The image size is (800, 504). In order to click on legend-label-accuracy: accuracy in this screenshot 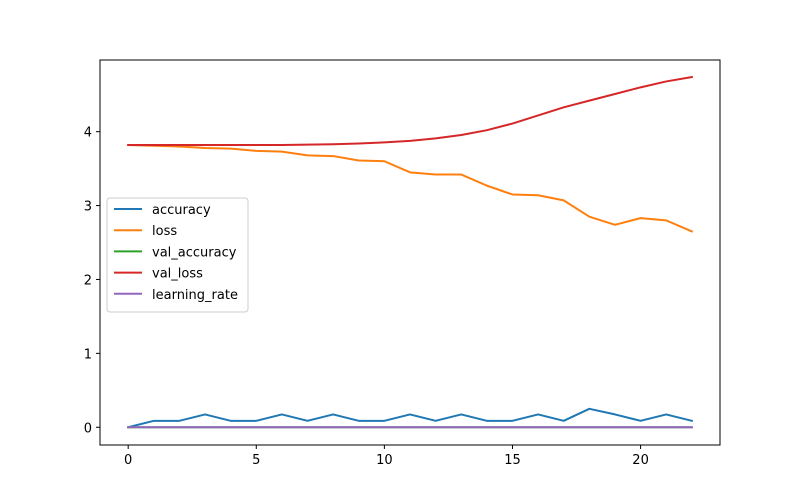, I will do `click(181, 210)`.